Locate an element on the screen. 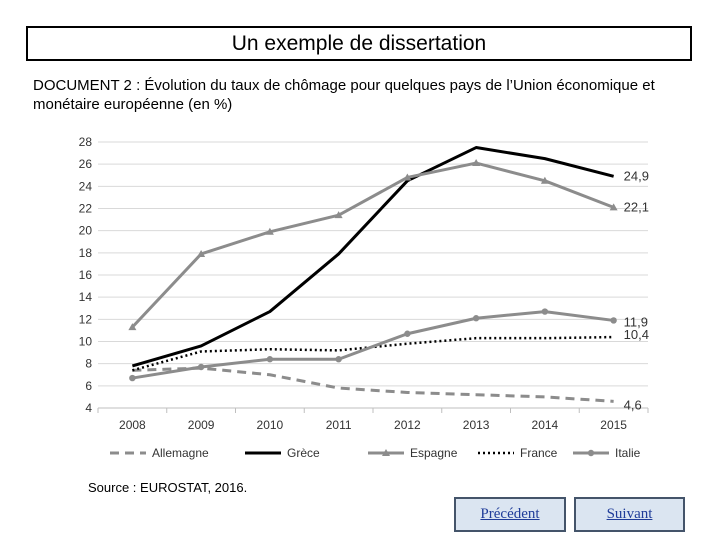 This screenshot has width=720, height=540. end-label-espagne: 22,1 is located at coordinates (636, 206).